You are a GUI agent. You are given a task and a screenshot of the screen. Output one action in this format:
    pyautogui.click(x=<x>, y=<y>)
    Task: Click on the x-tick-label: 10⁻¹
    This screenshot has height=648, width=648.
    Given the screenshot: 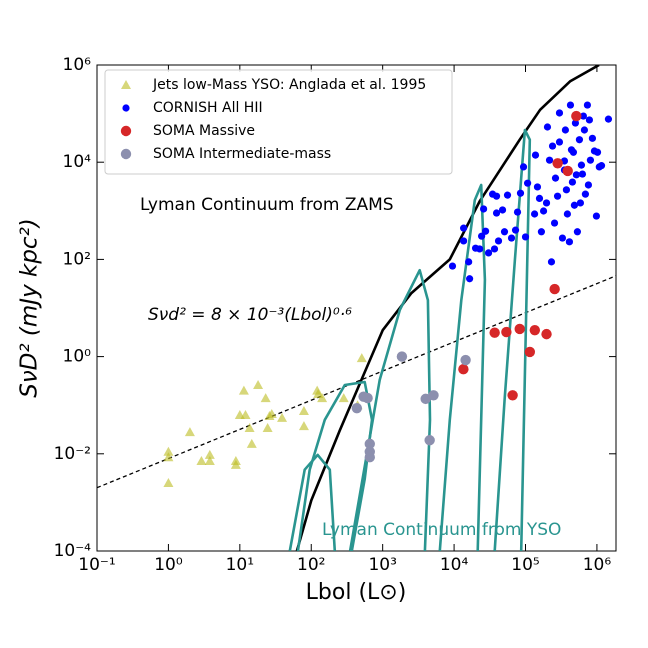 What is the action you would take?
    pyautogui.click(x=96, y=565)
    